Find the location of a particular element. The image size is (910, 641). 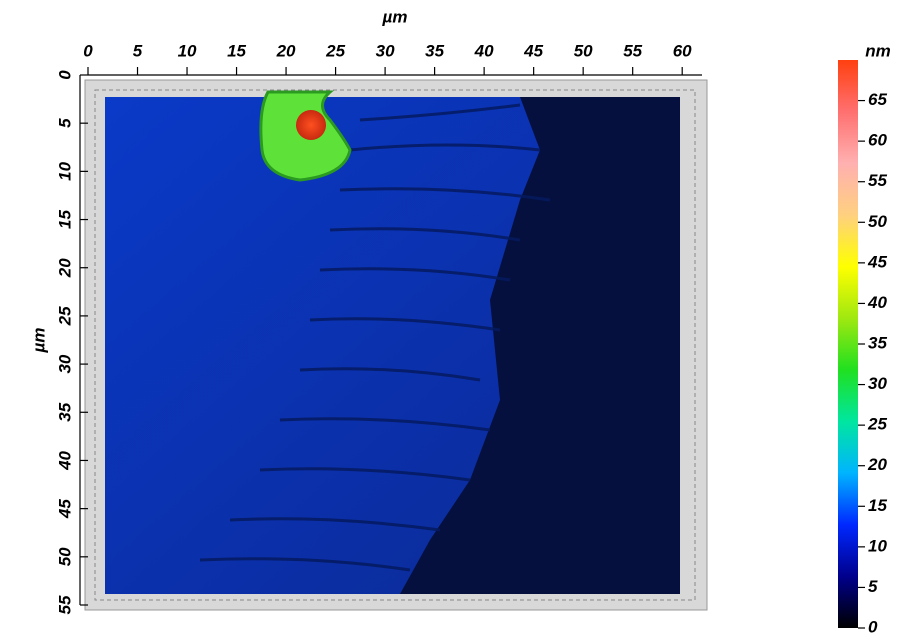

x-tick-label: 45 is located at coordinates (533, 50).